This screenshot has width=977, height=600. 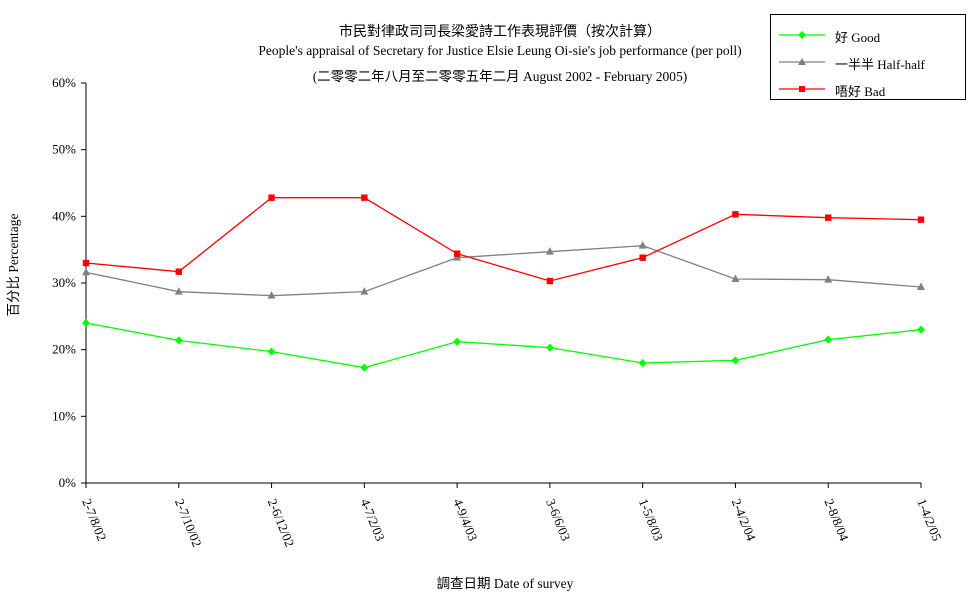 What do you see at coordinates (94, 520) in the screenshot?
I see `x-tick-label: 2-7/8/02` at bounding box center [94, 520].